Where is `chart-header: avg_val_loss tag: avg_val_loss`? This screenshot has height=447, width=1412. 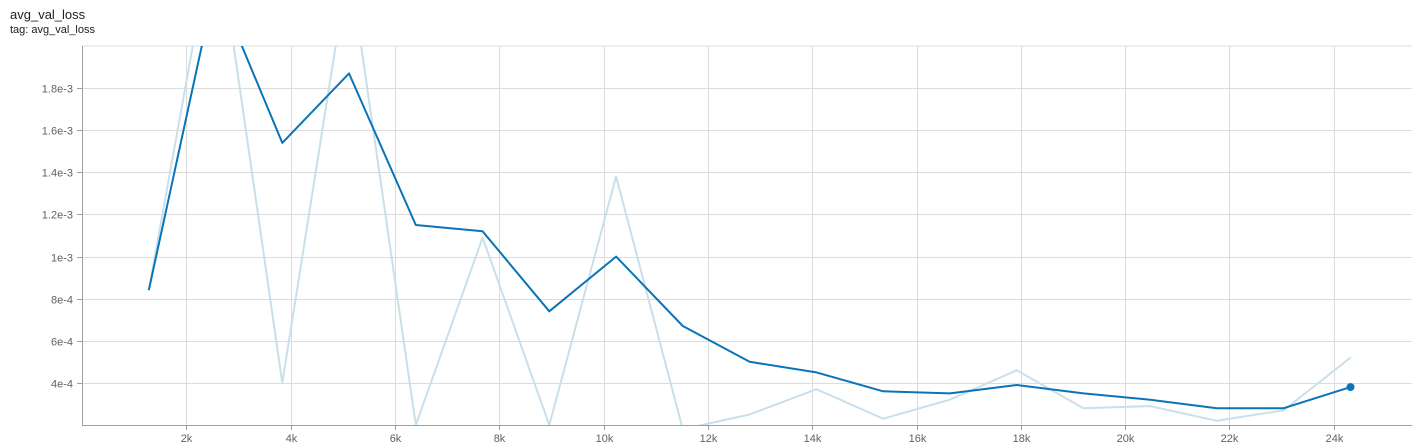
chart-header: avg_val_loss tag: avg_val_loss is located at coordinates (52, 22).